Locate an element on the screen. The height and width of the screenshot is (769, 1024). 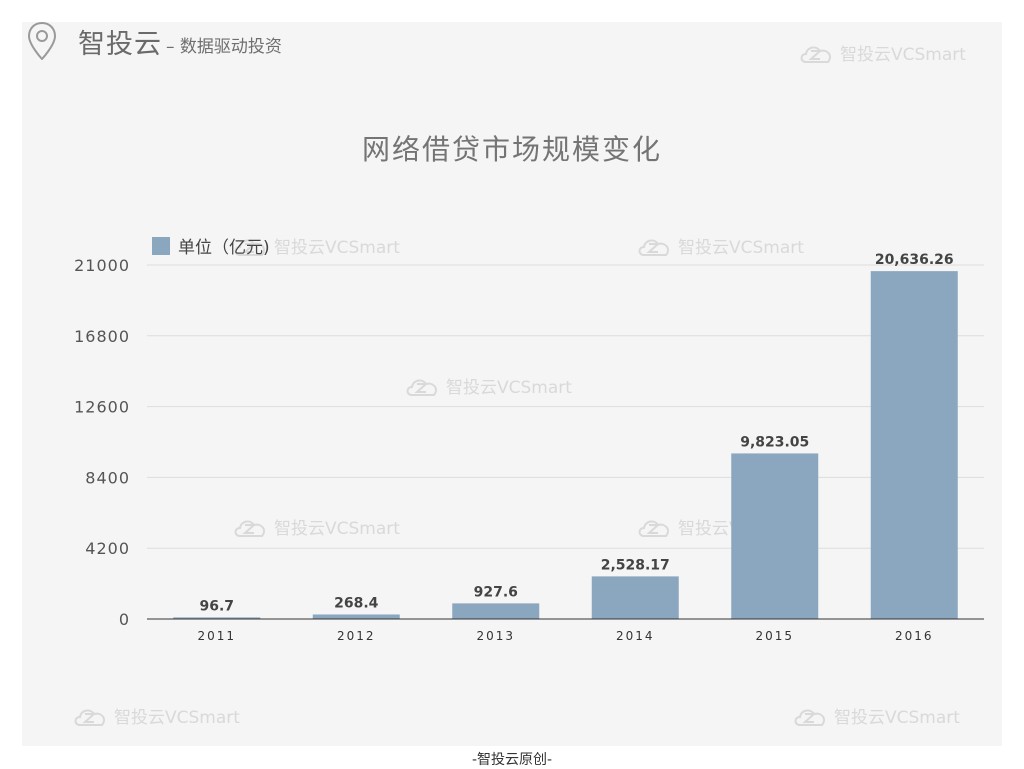
location-pin-icon is located at coordinates (42, 41).